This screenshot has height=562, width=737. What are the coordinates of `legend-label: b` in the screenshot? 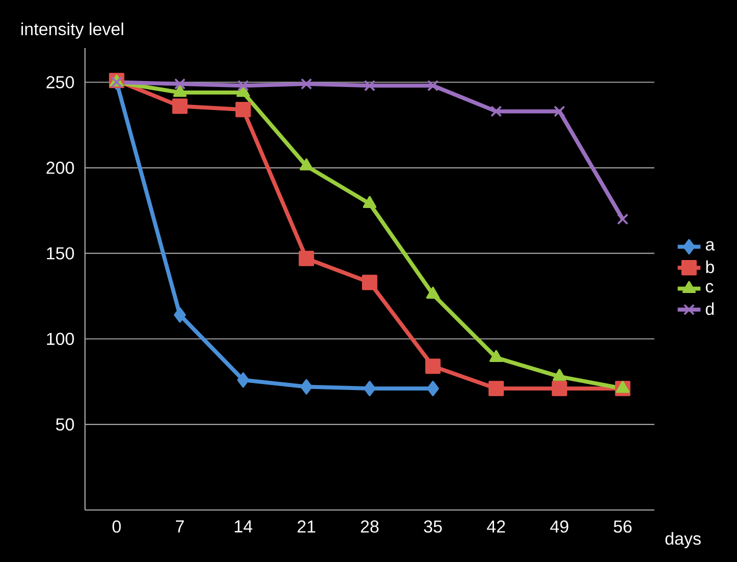 It's located at (710, 267).